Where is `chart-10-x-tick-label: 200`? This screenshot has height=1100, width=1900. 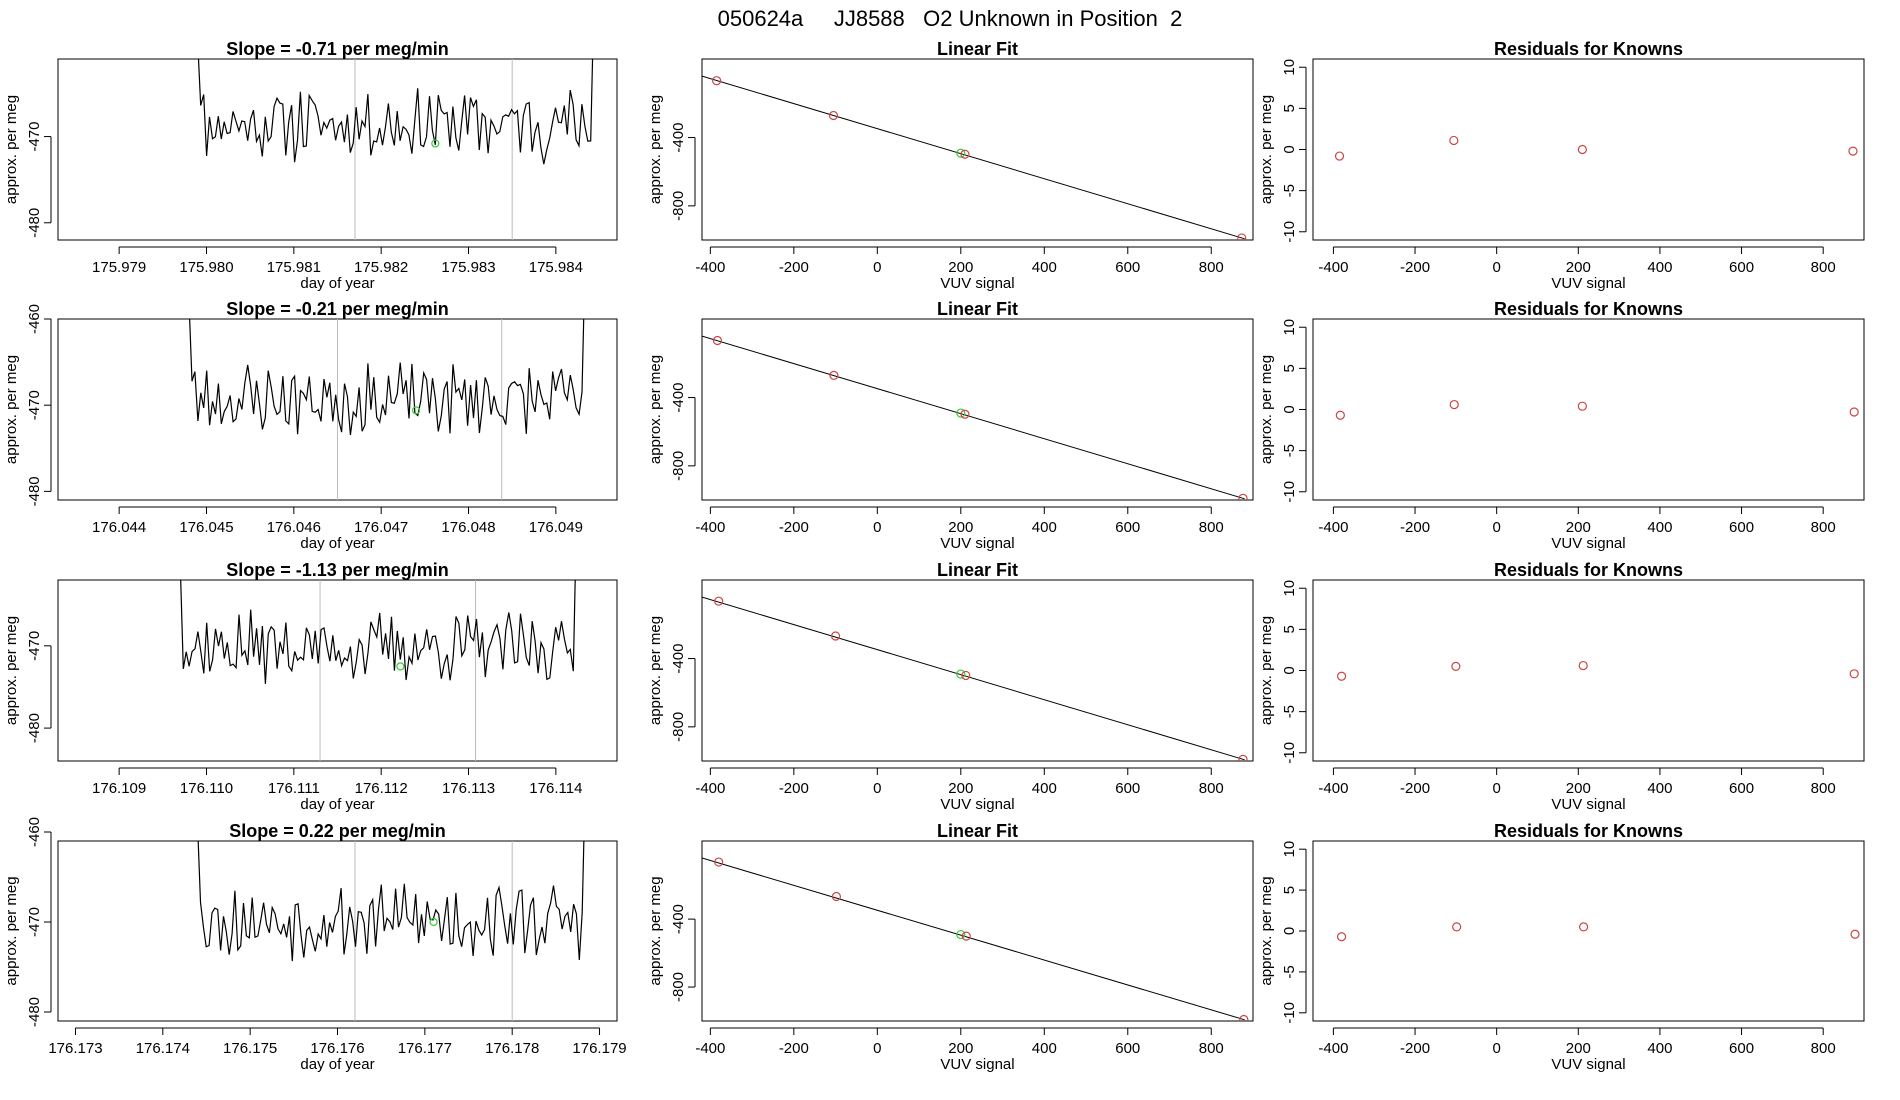
chart-10-x-tick-label: 200 is located at coordinates (1578, 527).